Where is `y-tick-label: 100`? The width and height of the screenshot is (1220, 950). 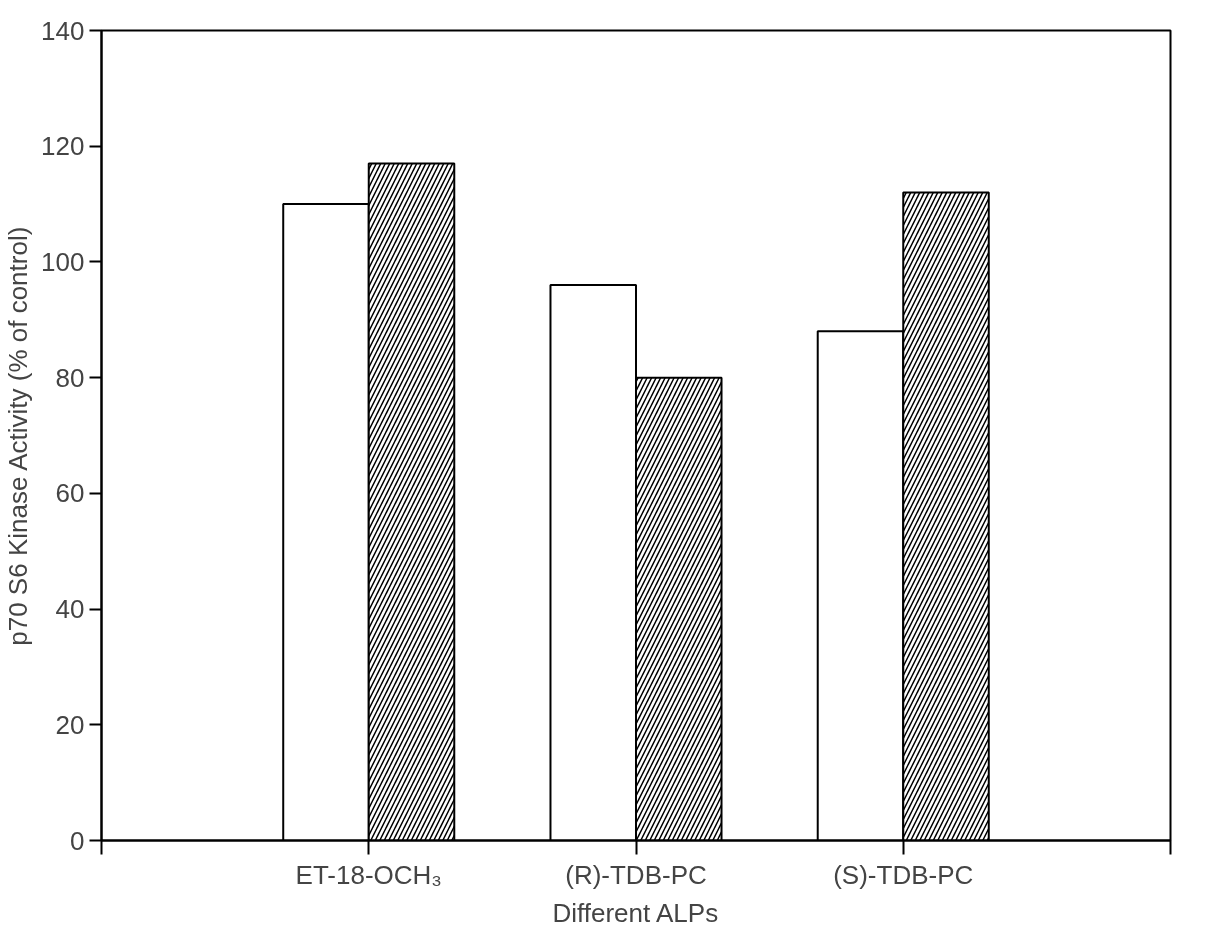
y-tick-label: 100 is located at coordinates (63, 261).